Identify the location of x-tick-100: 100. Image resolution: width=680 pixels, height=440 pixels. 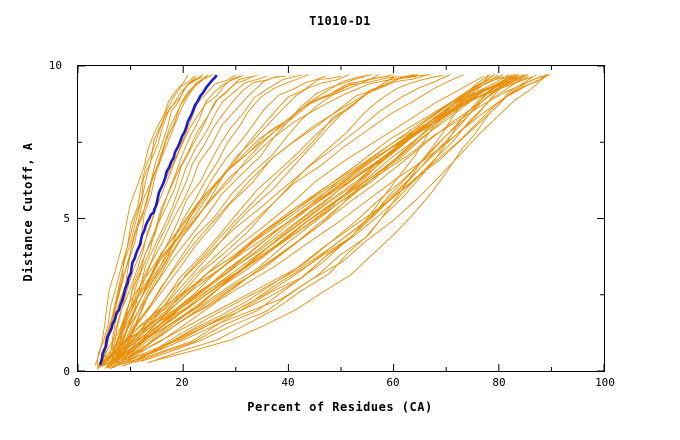
(605, 382).